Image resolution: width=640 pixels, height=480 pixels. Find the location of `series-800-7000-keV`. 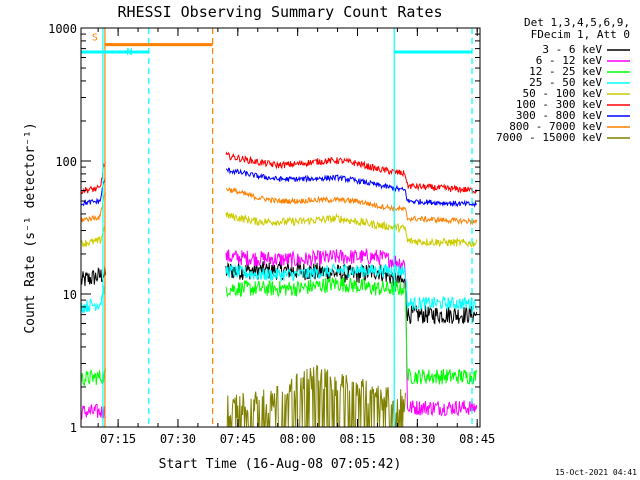

series-800-7000-keV is located at coordinates (279, 206).